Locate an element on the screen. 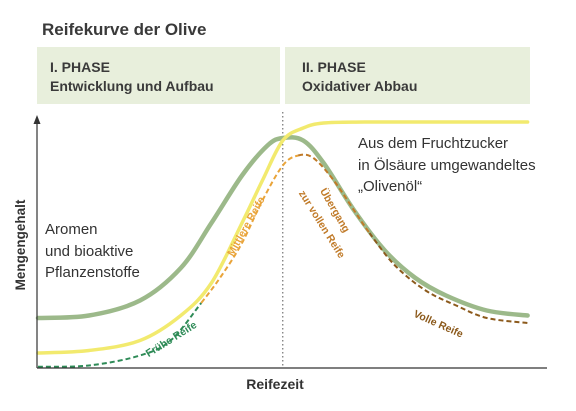 The image size is (576, 411). phase-2-box: II. PHASE Oxidativer Abbau is located at coordinates (407, 75).